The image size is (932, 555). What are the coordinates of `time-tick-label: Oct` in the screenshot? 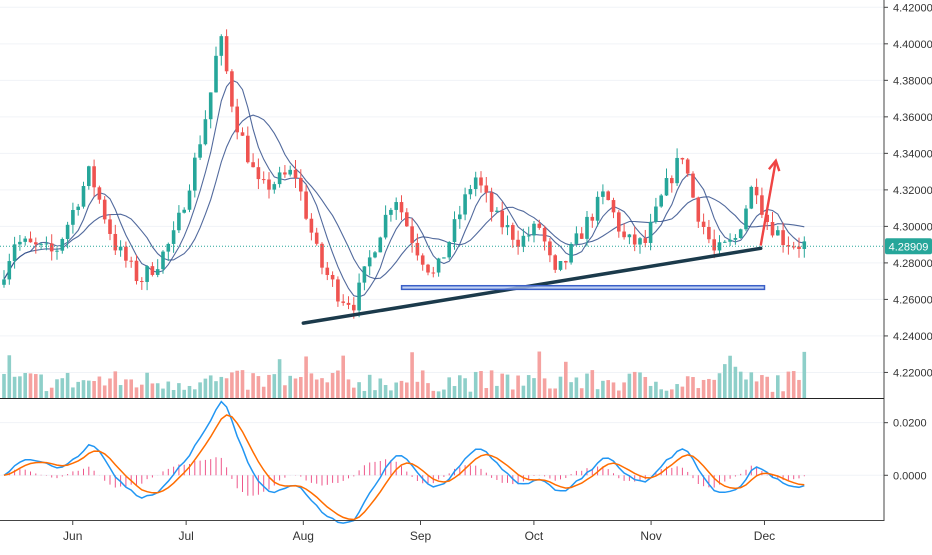 It's located at (534, 536).